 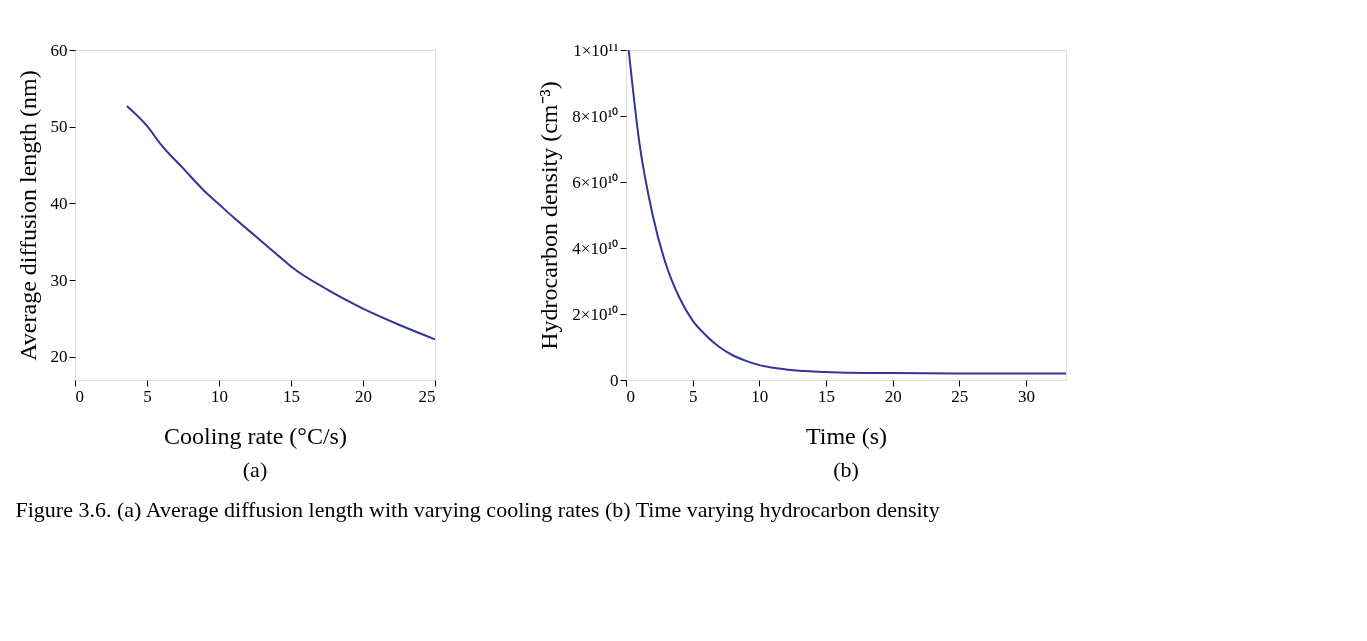 I want to click on text: (a), so click(x=255, y=469).